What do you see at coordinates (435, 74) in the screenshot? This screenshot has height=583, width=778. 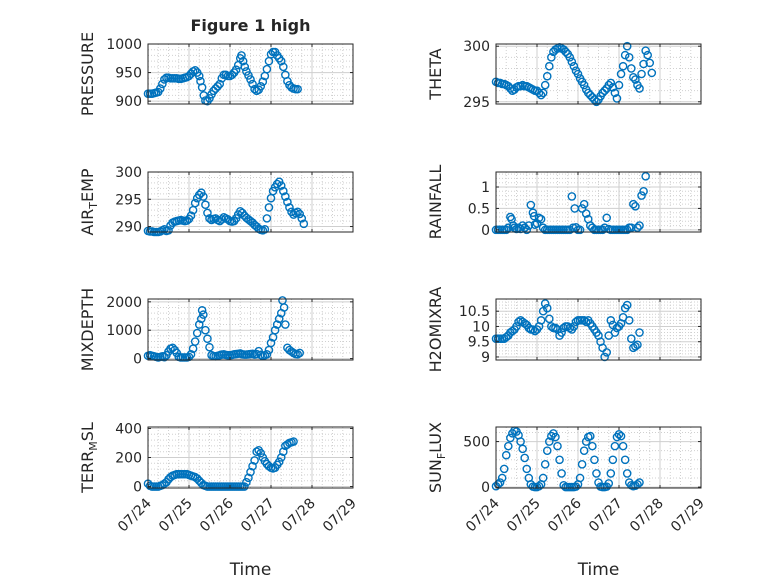 I see `y-axis-label: THETA` at bounding box center [435, 74].